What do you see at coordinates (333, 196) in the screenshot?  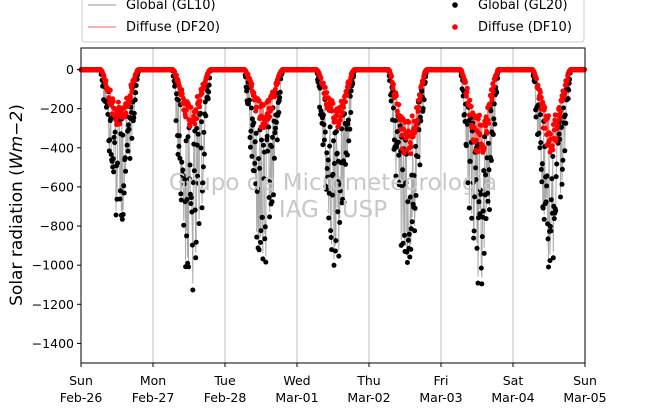 I see `watermark: Grupo de Micrometeorologia IAG - USP` at bounding box center [333, 196].